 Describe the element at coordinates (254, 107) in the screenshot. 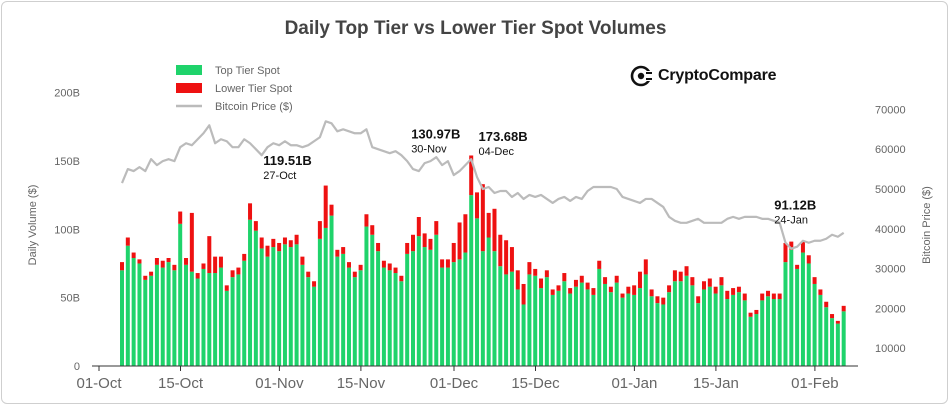

I see `legend-label-bitcoin-price: Bitcoin Price ($)` at that location.